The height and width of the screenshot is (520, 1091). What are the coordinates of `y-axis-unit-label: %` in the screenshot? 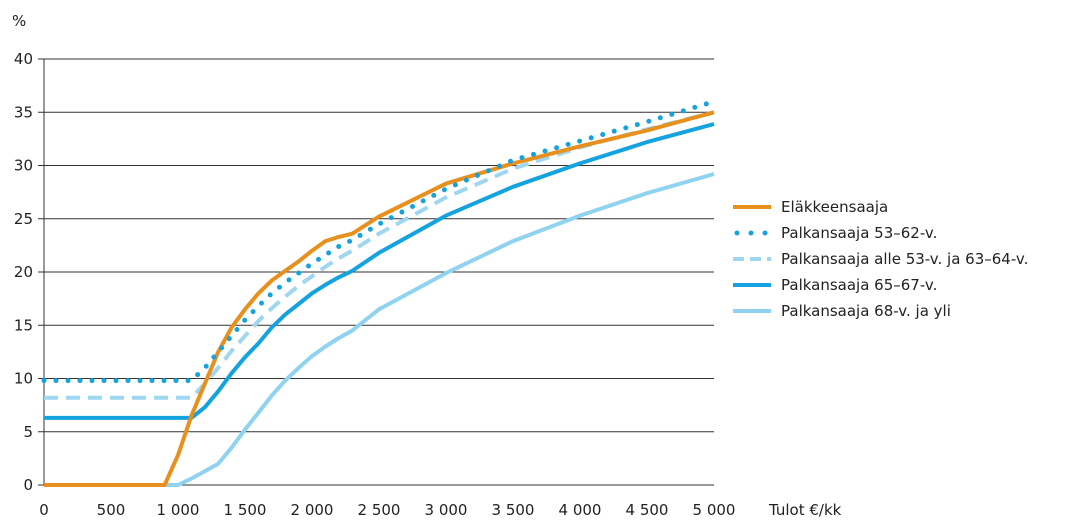 It's located at (19, 21).